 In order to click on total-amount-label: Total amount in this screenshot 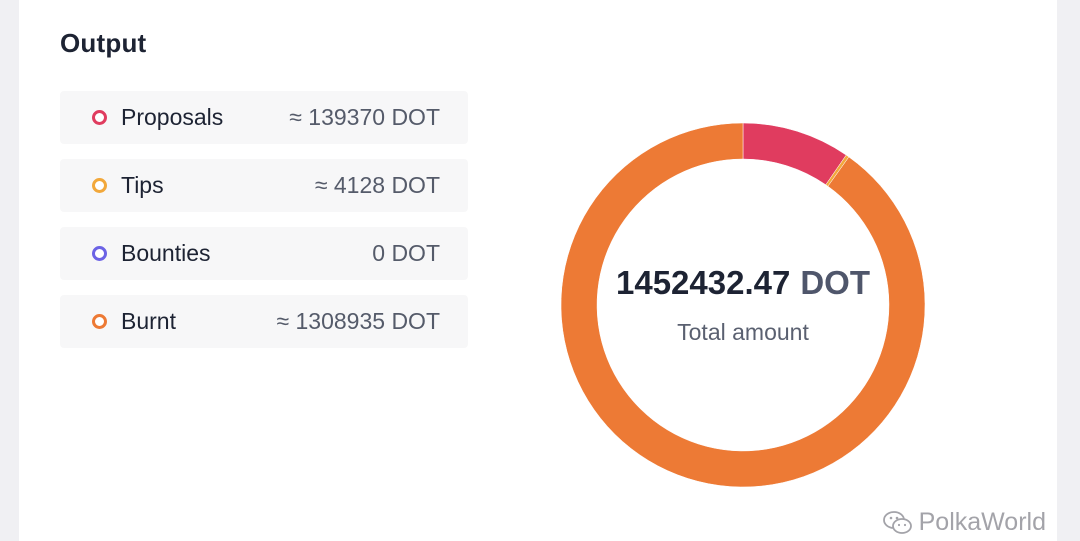, I will do `click(743, 332)`.